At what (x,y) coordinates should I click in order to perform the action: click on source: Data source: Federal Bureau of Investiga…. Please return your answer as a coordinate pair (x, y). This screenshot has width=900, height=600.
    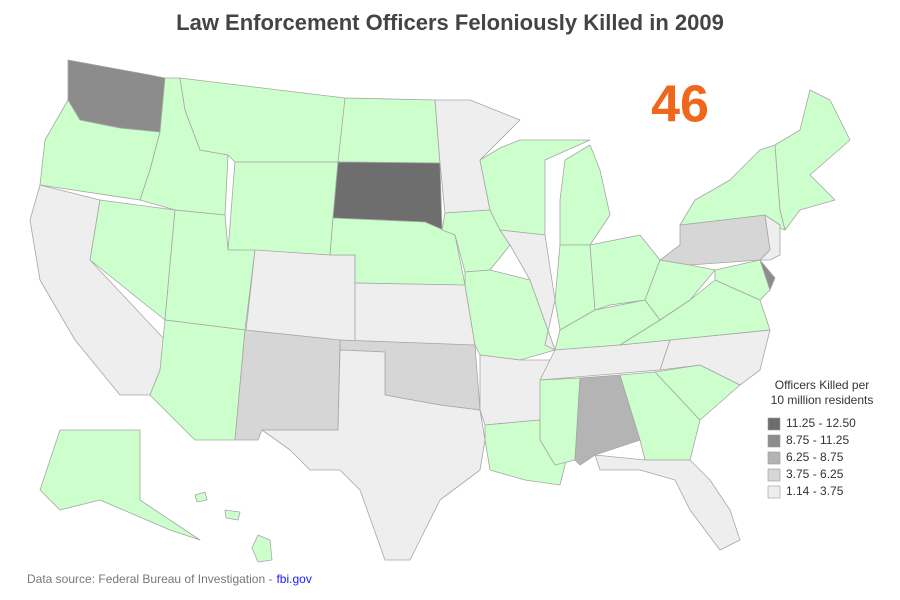
    Looking at the image, I should click on (169, 579).